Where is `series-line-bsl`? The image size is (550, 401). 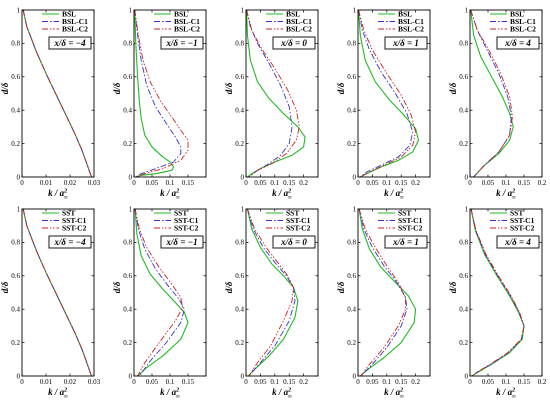
series-line-bsl is located at coordinates (276, 93).